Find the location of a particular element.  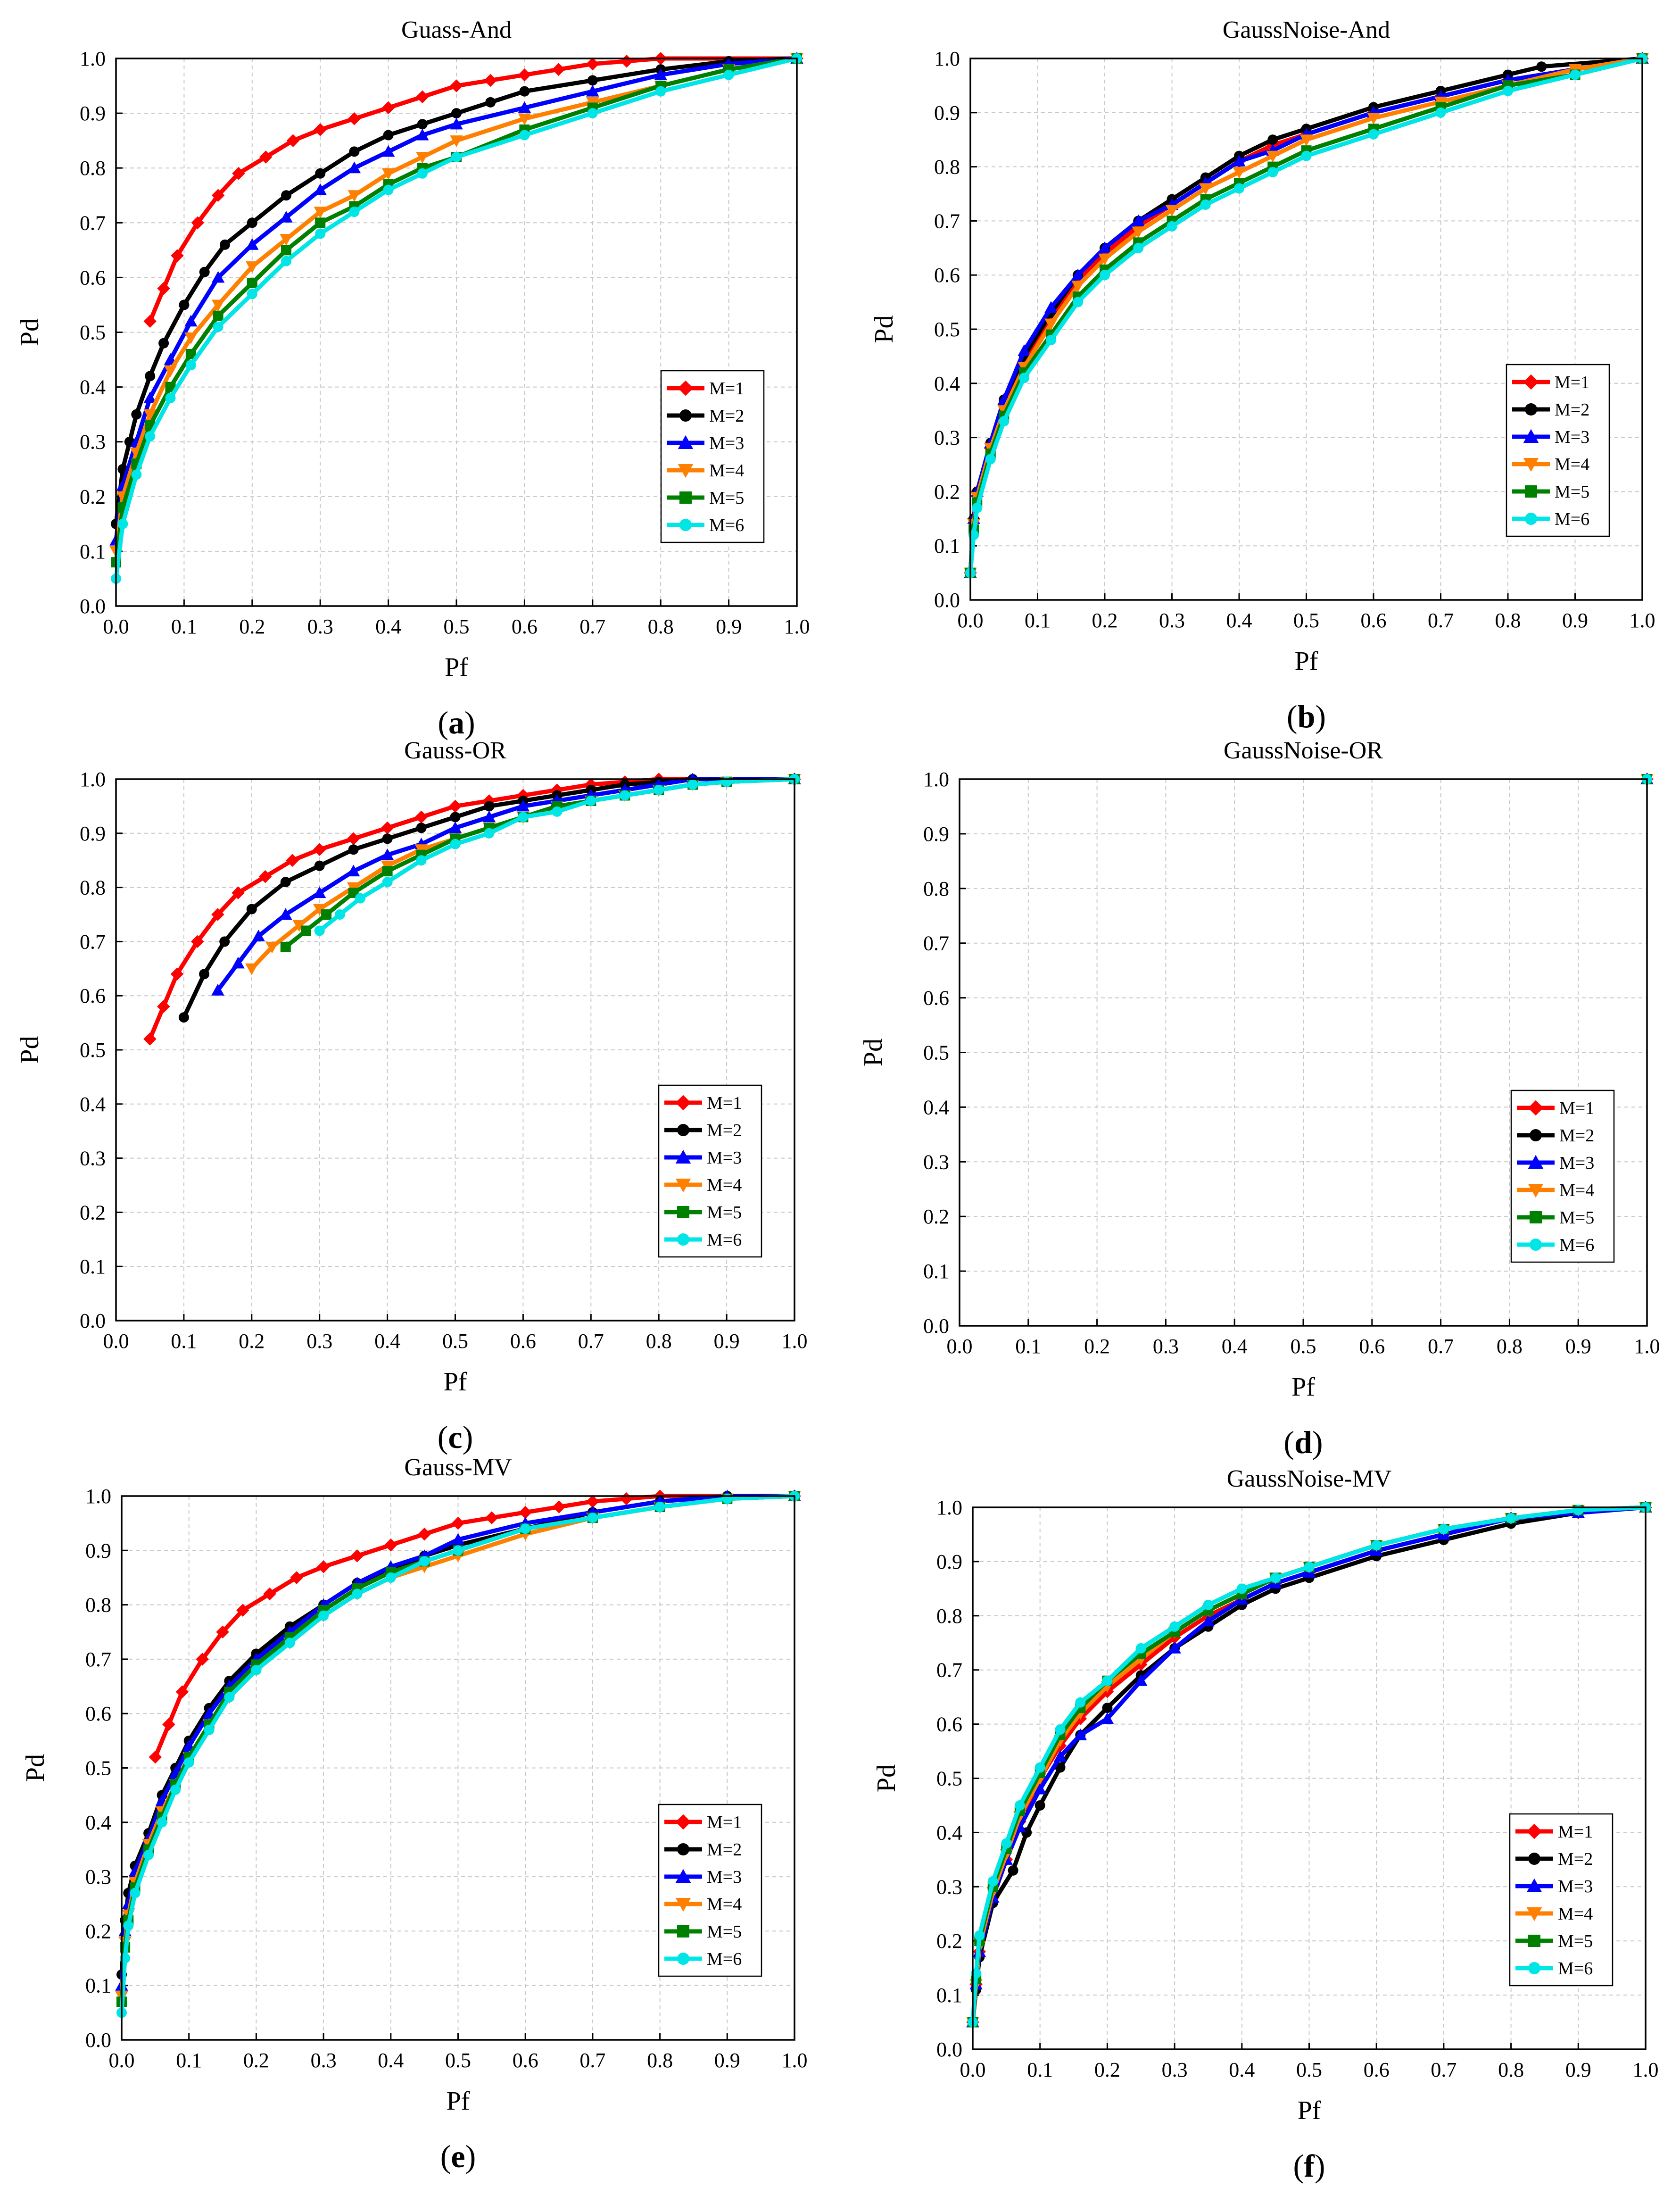

x-axis-label: Pf is located at coordinates (458, 2102).